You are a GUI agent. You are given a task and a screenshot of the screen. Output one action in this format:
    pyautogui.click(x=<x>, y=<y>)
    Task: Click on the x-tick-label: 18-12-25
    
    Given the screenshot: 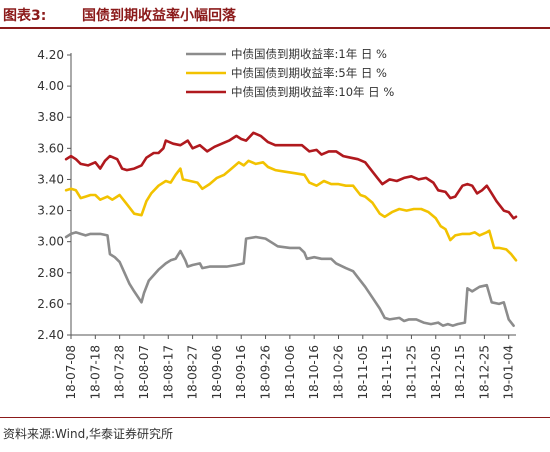 What is the action you would take?
    pyautogui.click(x=484, y=372)
    